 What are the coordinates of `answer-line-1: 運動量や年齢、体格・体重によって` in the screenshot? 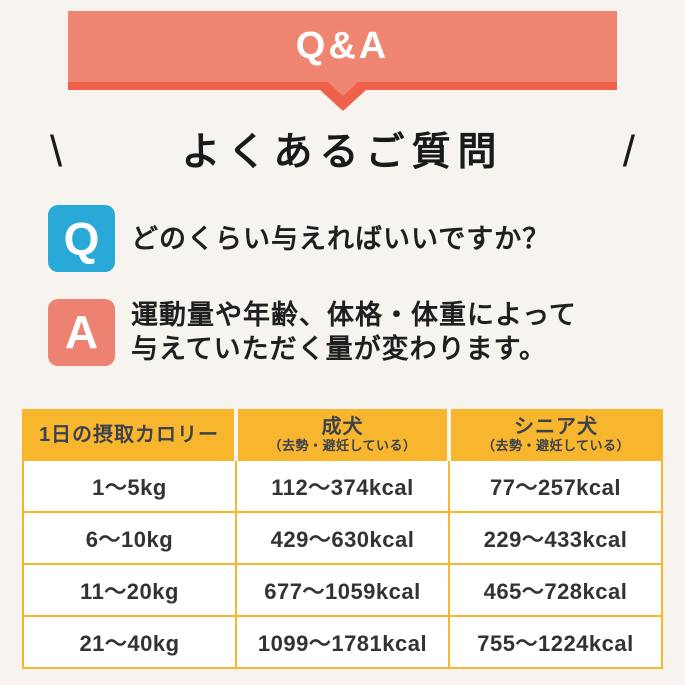 It's located at (354, 315).